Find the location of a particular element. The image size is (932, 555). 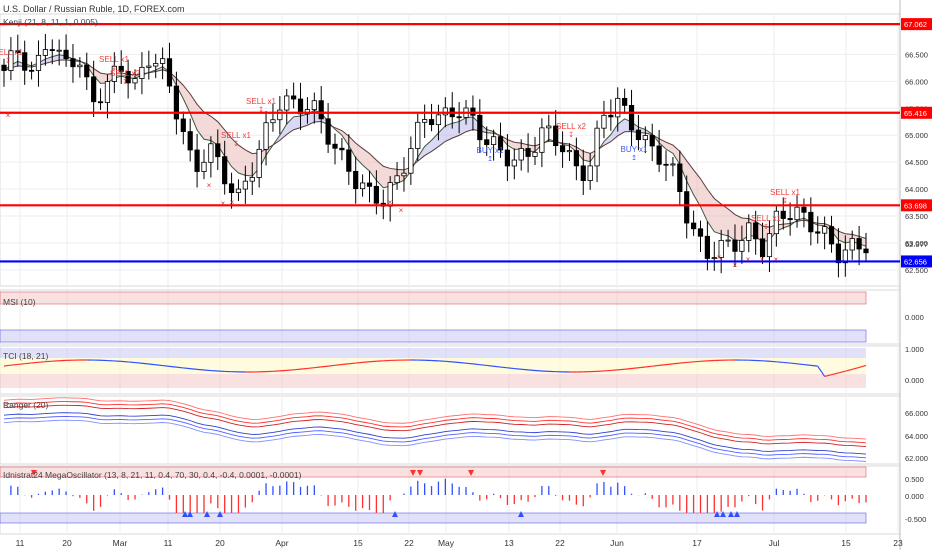

price-level-label: 65.416 is located at coordinates (915, 113).